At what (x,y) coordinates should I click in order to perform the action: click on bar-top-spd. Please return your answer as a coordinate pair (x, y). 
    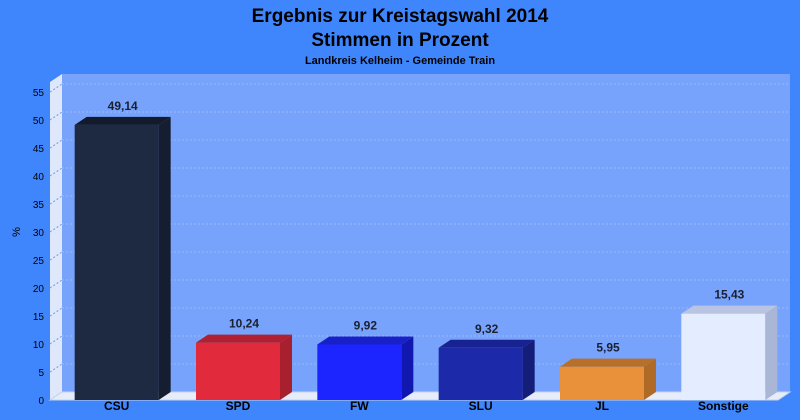
    Looking at the image, I should click on (244, 338).